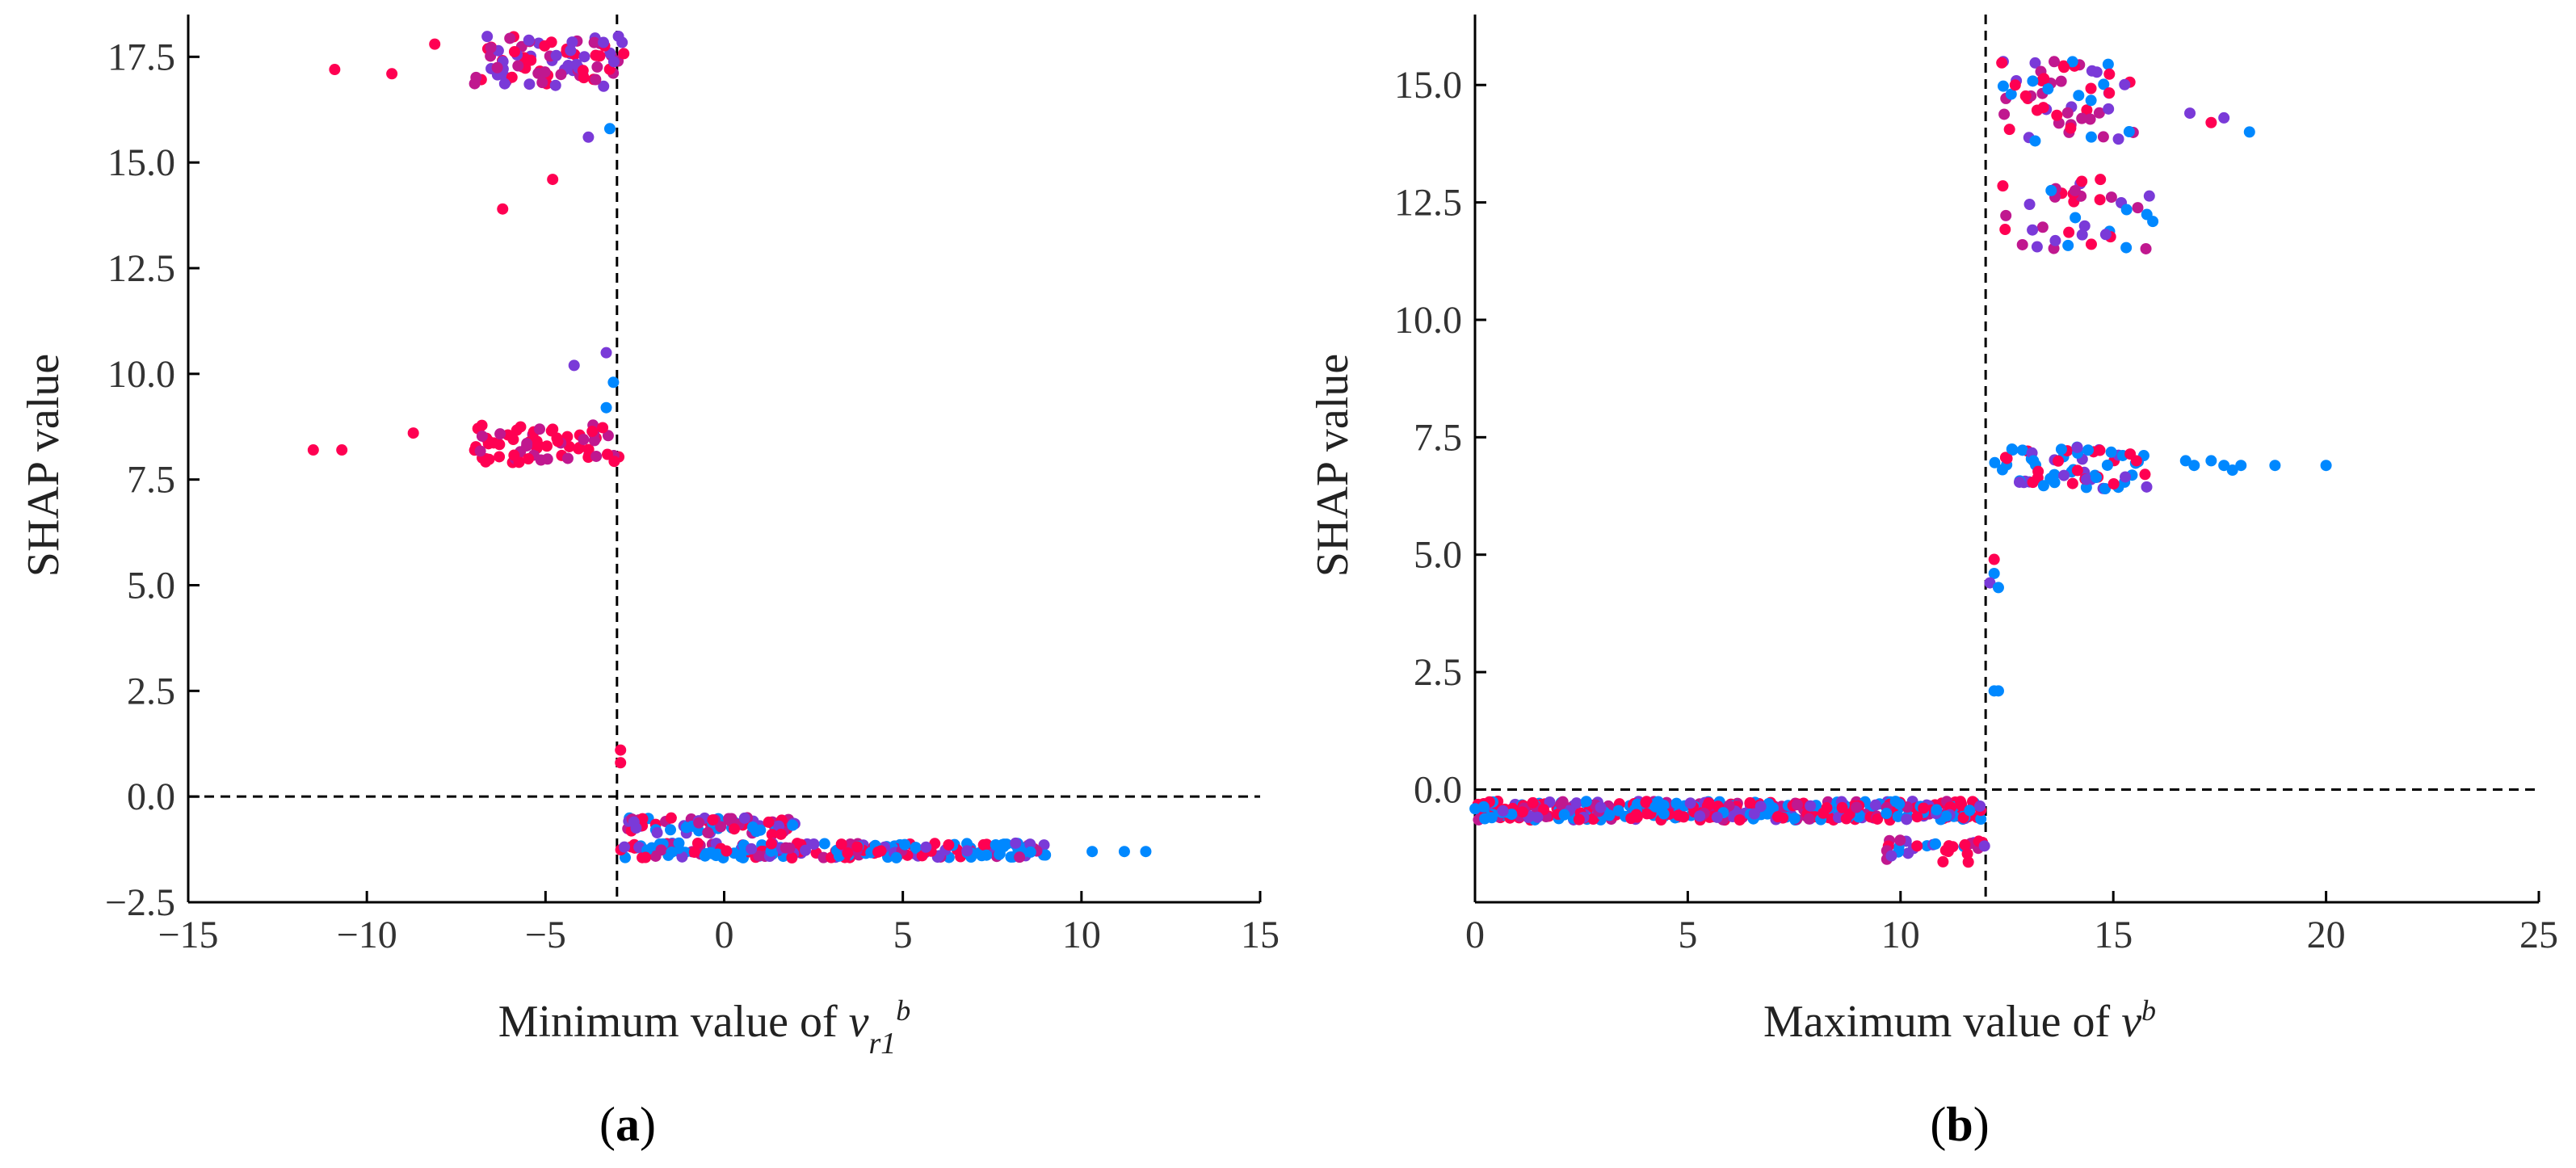 The height and width of the screenshot is (1168, 2576). What do you see at coordinates (1428, 203) in the screenshot?
I see `panel-b-y-tick-label: 12.5` at bounding box center [1428, 203].